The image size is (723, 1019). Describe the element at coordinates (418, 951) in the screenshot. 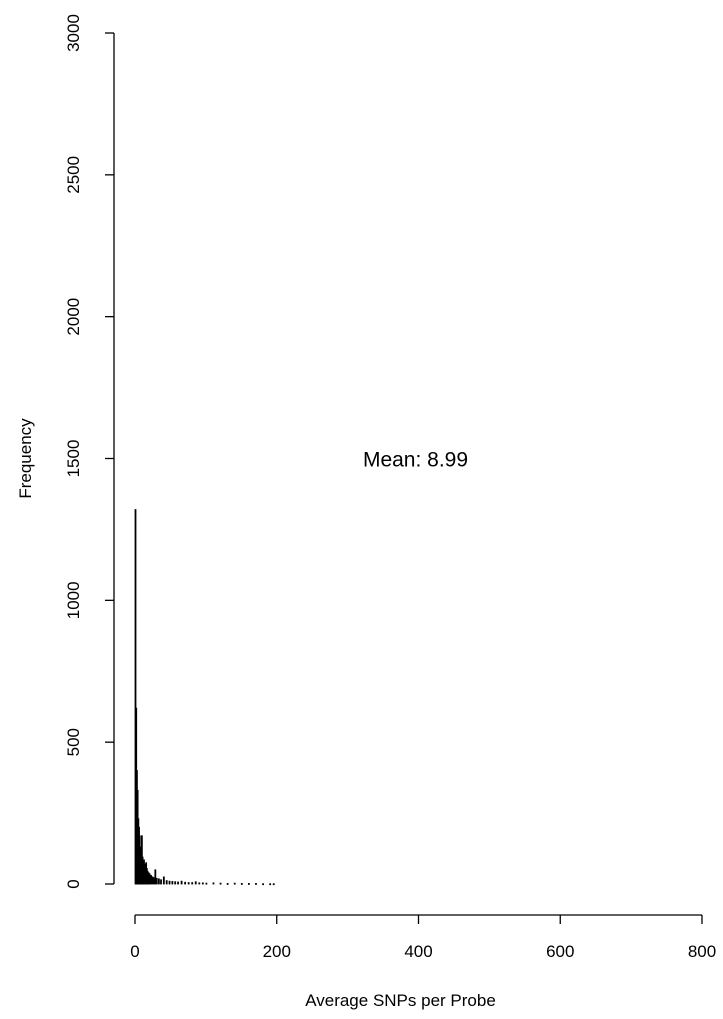

I see `x-tick-label: 400` at that location.